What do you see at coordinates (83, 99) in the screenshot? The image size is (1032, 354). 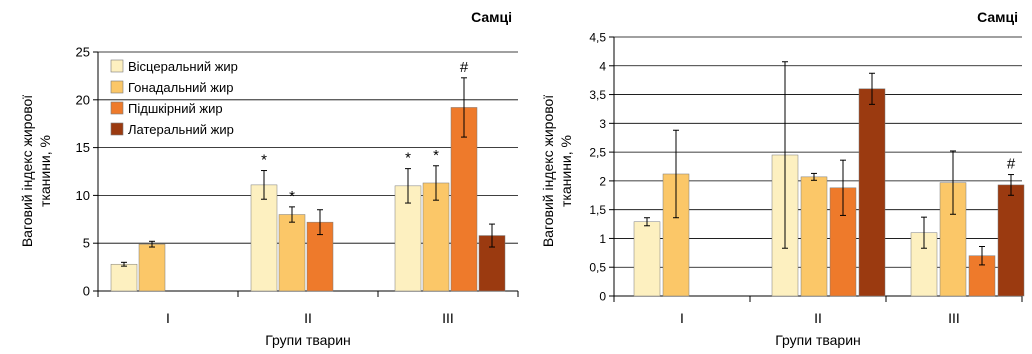 I see `y-tick-label: 20` at bounding box center [83, 99].